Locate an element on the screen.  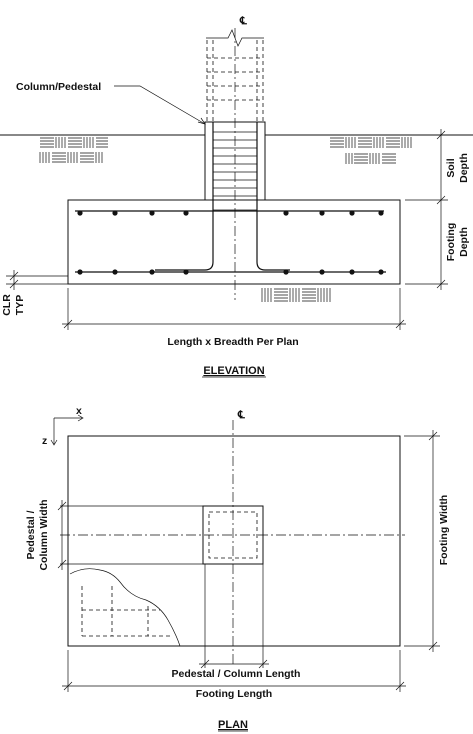
elevation-title: ELEVATION is located at coordinates (233, 371).